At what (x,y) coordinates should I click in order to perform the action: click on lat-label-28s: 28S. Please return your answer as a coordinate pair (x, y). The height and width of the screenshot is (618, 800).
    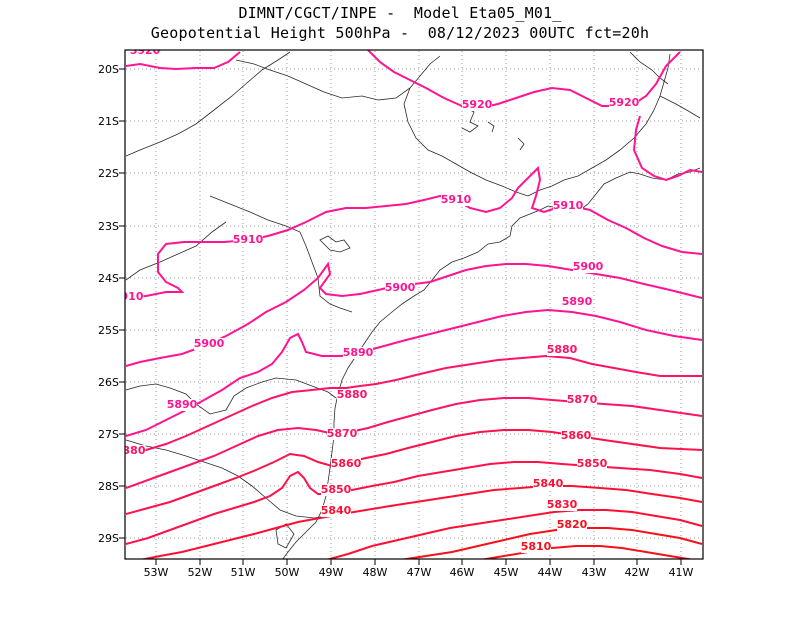
    Looking at the image, I should click on (108, 486).